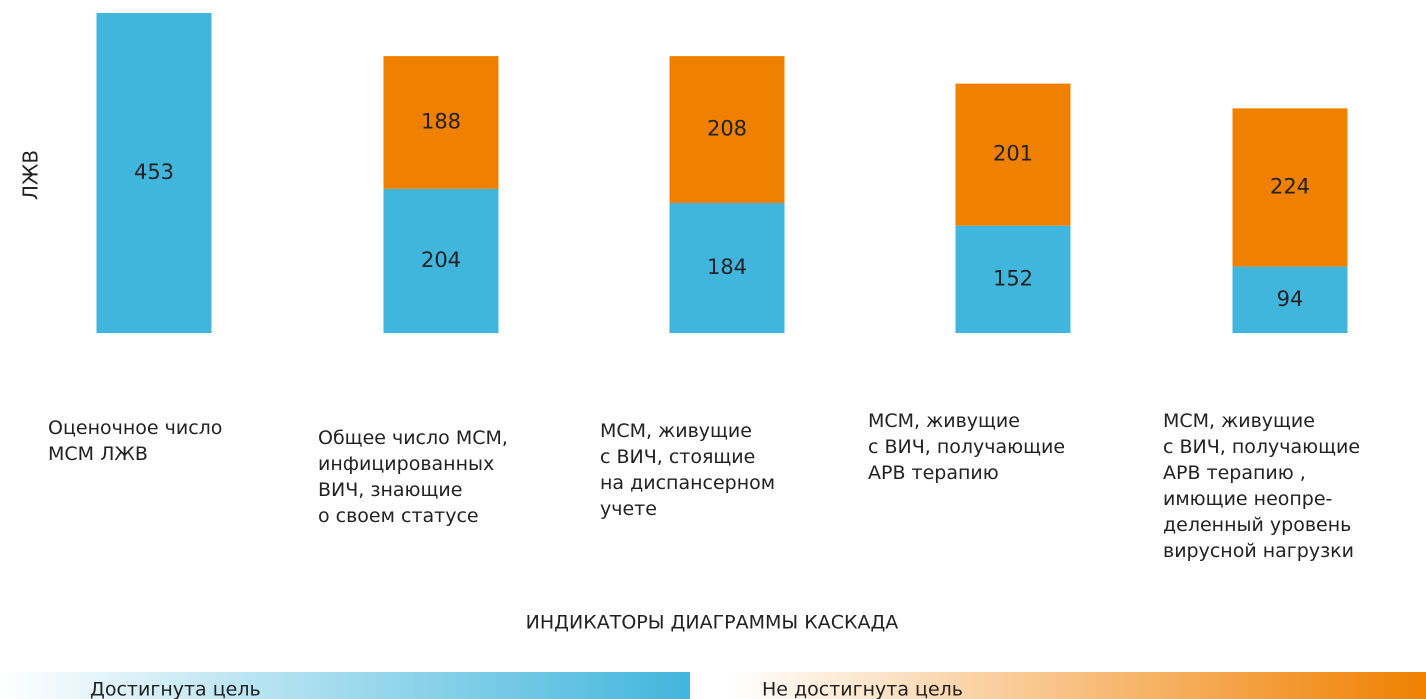 This screenshot has height=699, width=1426. I want to click on value-label: 94, so click(1290, 299).